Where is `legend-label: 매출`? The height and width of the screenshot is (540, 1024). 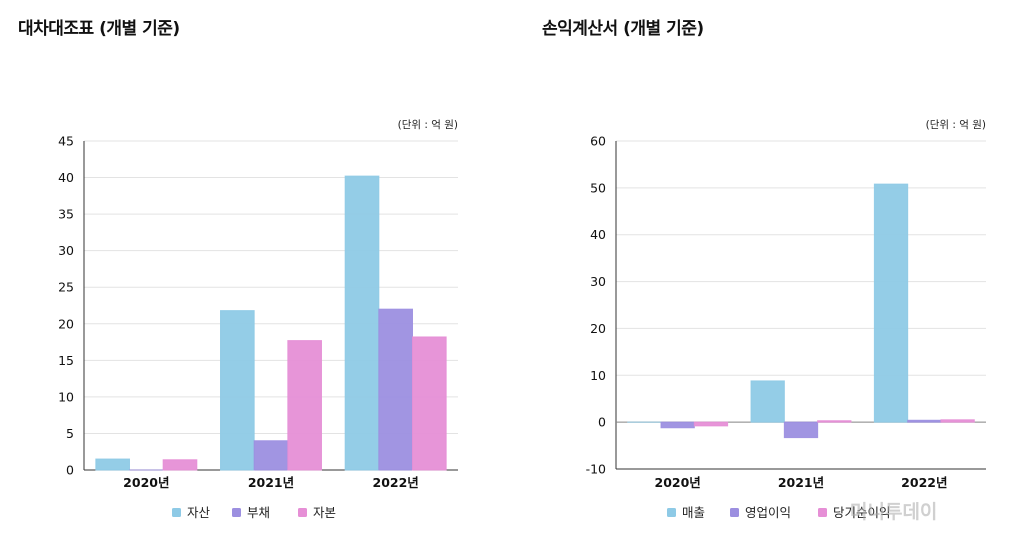 legend-label: 매출 is located at coordinates (693, 512).